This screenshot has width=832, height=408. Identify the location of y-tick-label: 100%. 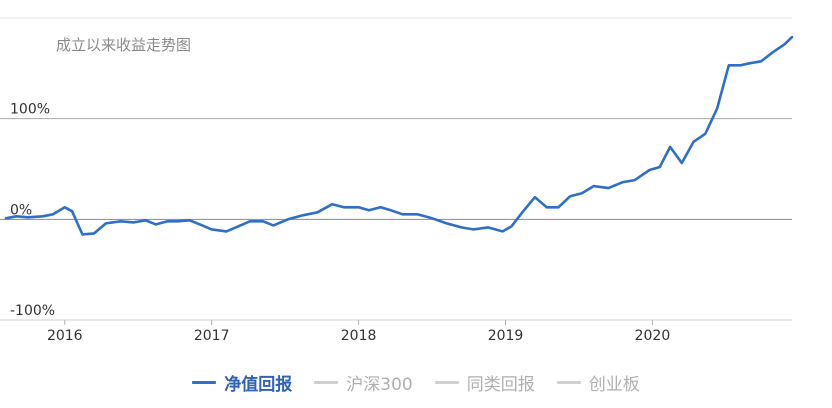
(30, 110).